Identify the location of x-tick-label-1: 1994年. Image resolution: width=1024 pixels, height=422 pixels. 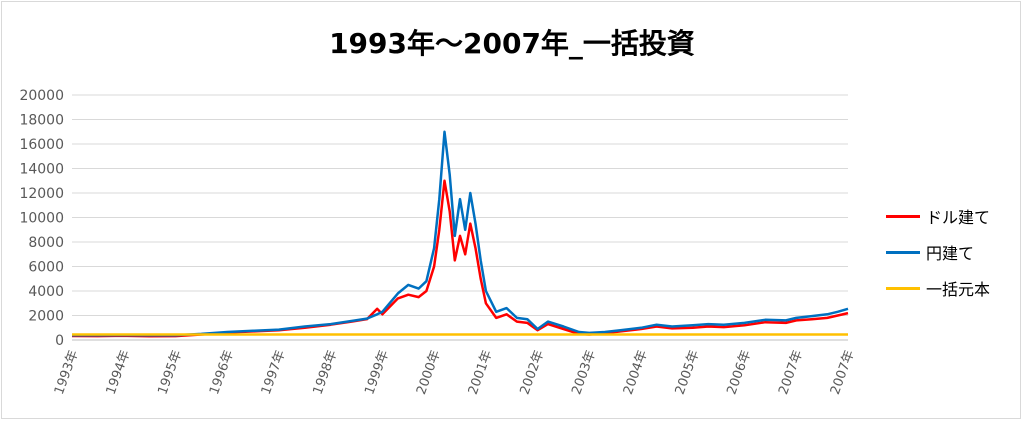
(119, 372).